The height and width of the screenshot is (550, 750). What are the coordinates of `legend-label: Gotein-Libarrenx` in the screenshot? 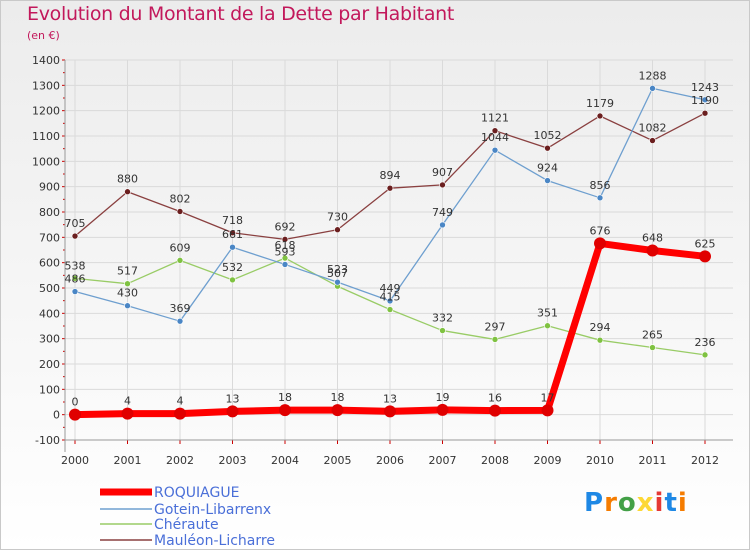 It's located at (212, 510).